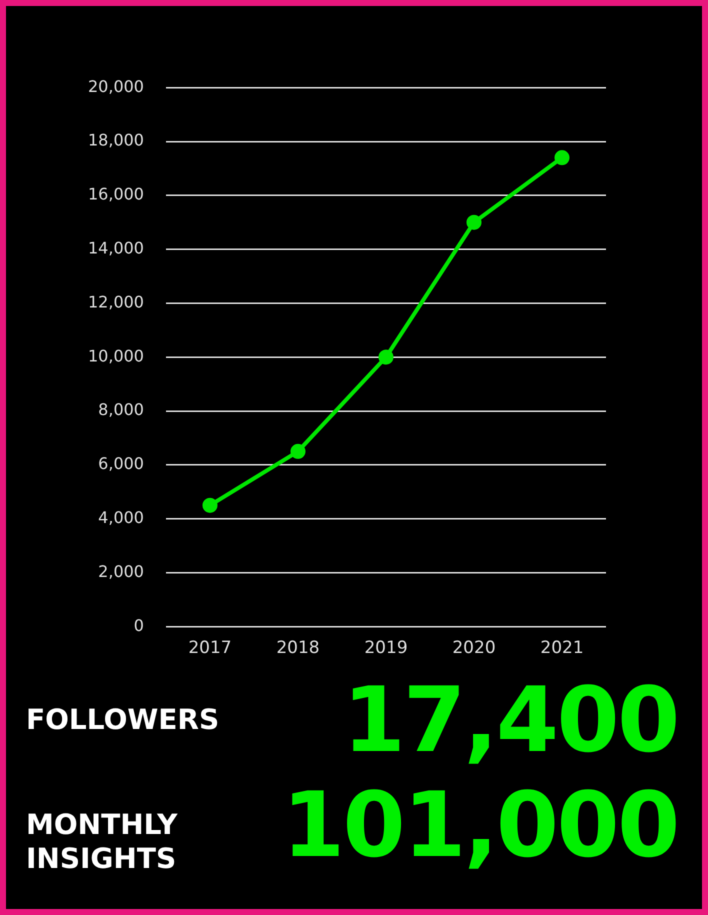  What do you see at coordinates (298, 648) in the screenshot?
I see `x-tick-label: 2018` at bounding box center [298, 648].